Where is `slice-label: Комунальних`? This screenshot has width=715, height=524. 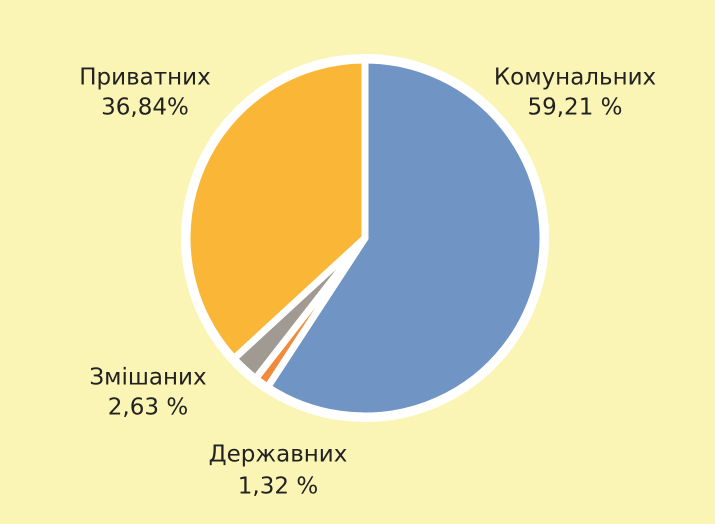 slice-label: Комунальних is located at coordinates (575, 78).